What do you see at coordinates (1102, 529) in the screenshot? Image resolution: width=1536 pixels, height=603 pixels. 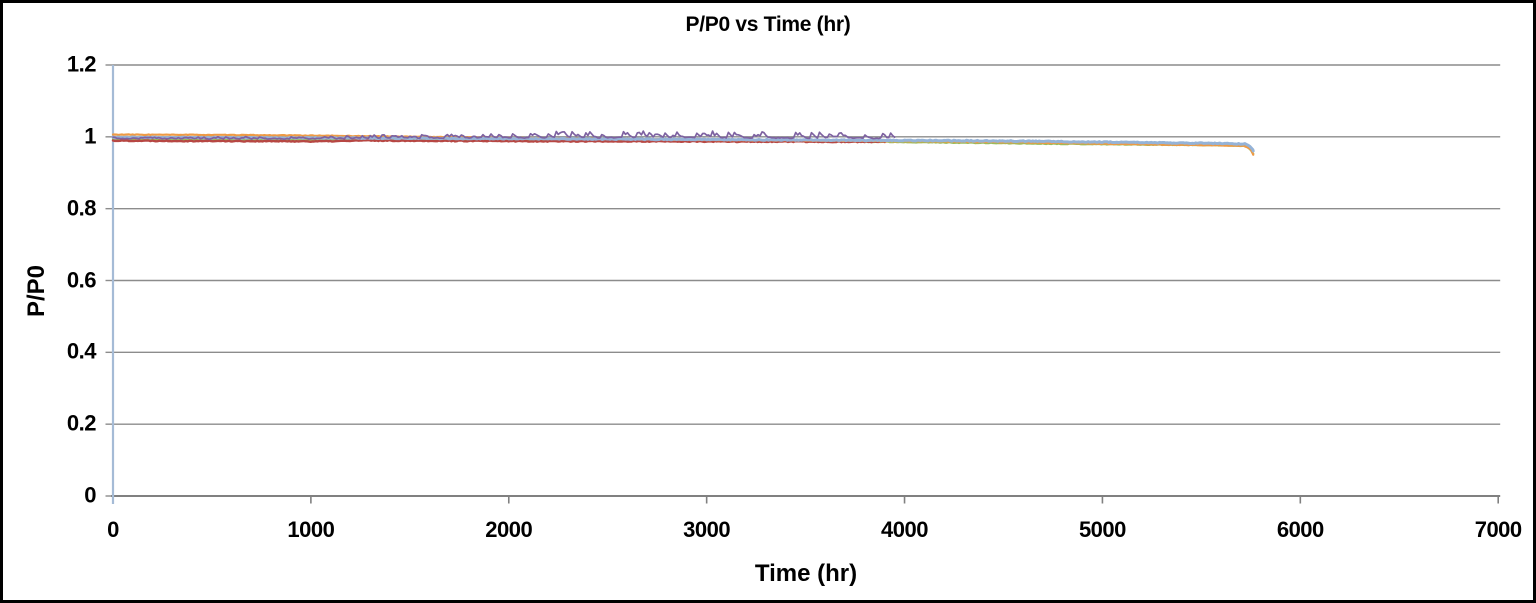 I see `x-tick-label: 5000` at bounding box center [1102, 529].